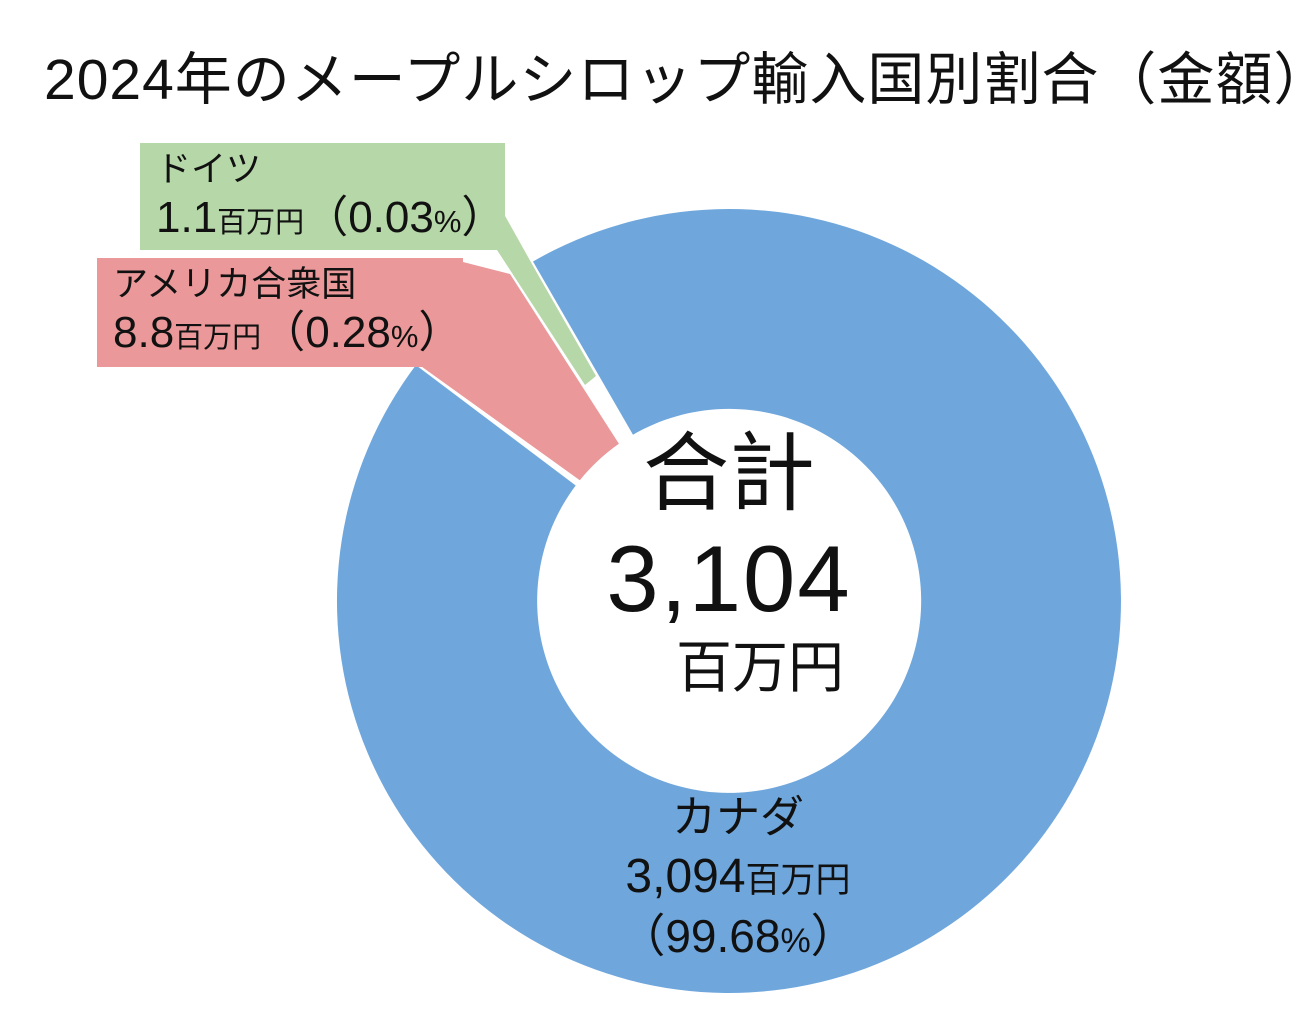 Image resolution: width=1300 pixels, height=1036 pixels. What do you see at coordinates (723, 936) in the screenshot?
I see `canada-share: 99.68` at bounding box center [723, 936].